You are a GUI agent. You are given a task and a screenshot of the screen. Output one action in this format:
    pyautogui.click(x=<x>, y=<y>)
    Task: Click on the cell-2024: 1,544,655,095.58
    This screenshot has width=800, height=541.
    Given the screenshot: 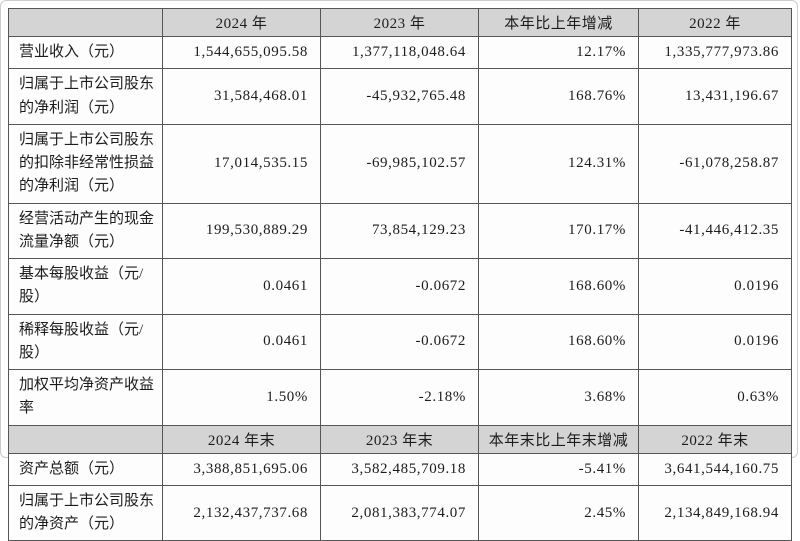 What is the action you would take?
    pyautogui.click(x=241, y=52)
    